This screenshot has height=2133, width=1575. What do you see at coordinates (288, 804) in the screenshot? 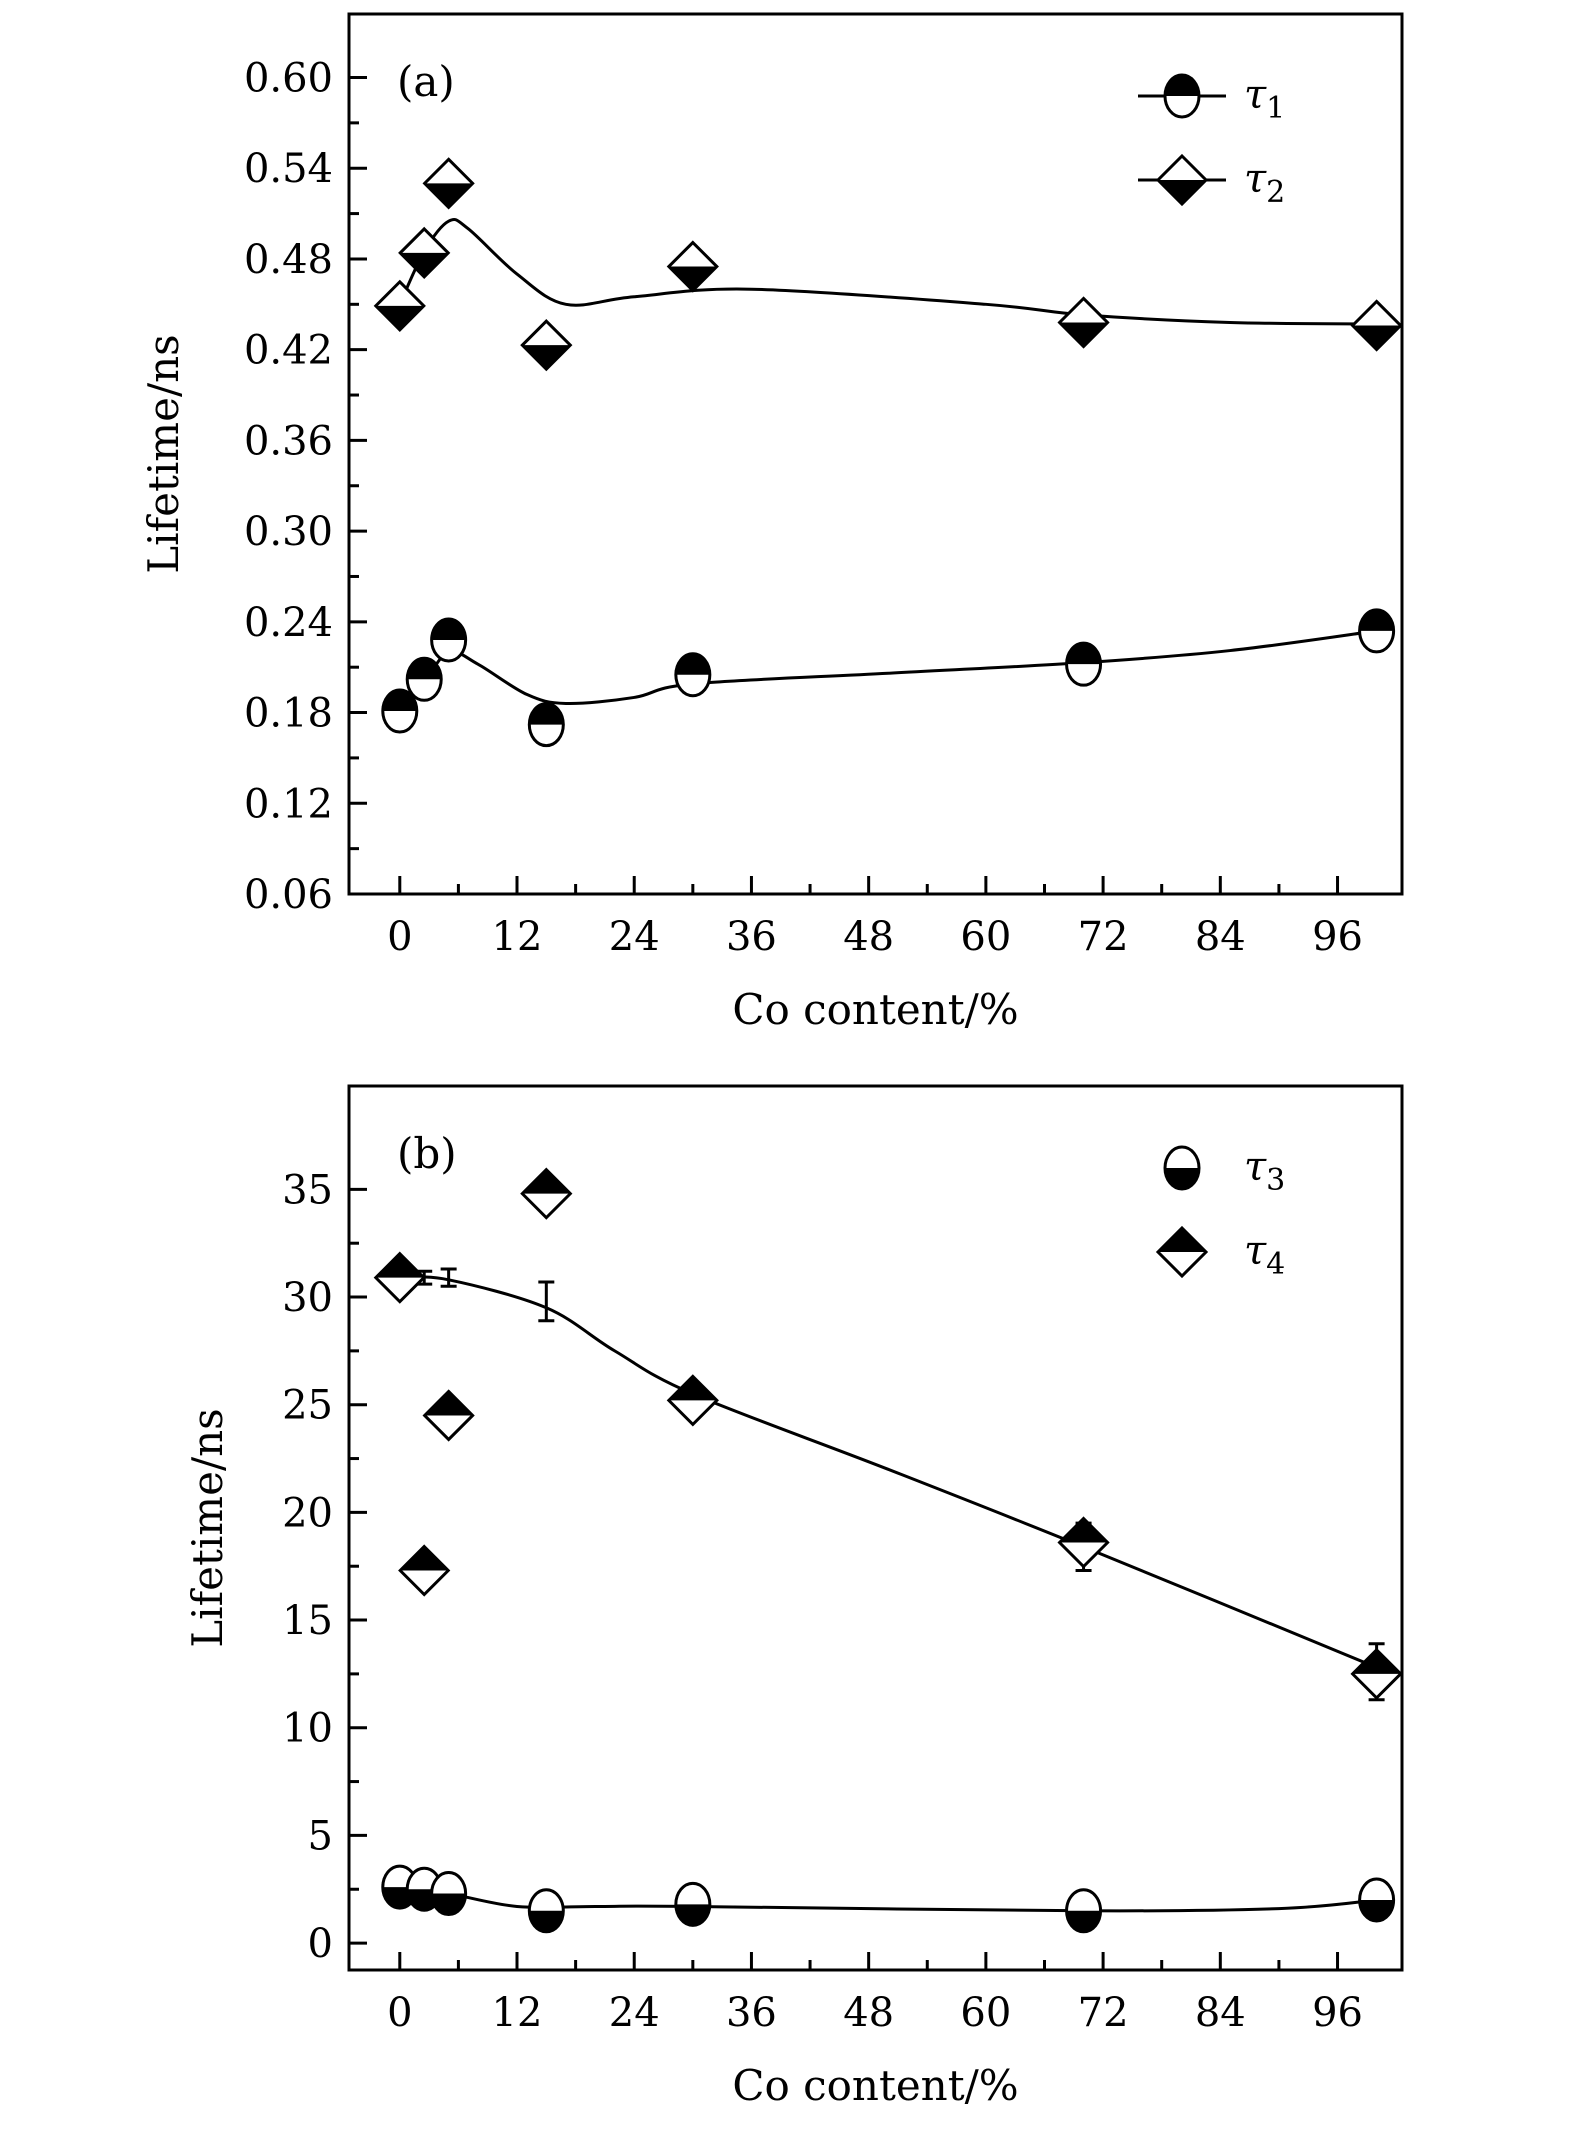
I see `y-tick-label: 0.12` at bounding box center [288, 804].